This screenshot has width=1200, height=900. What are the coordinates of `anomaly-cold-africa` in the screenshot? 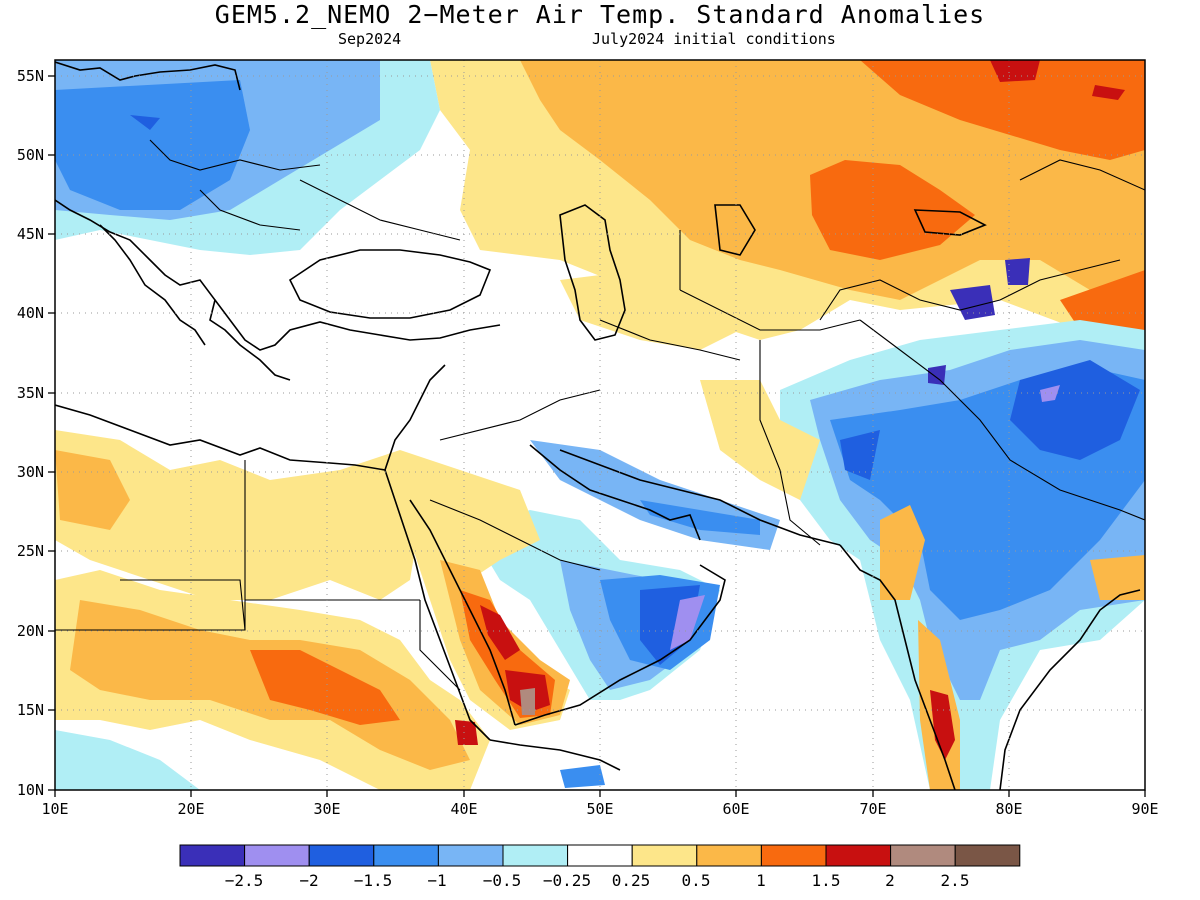 It's located at (127, 760).